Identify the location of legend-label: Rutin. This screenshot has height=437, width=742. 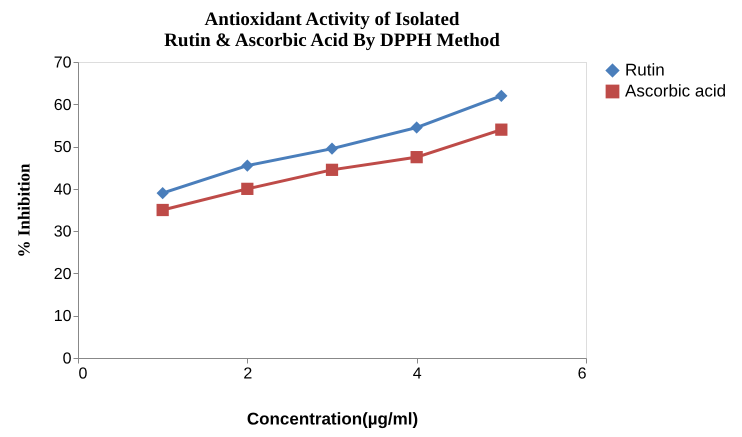
(645, 70).